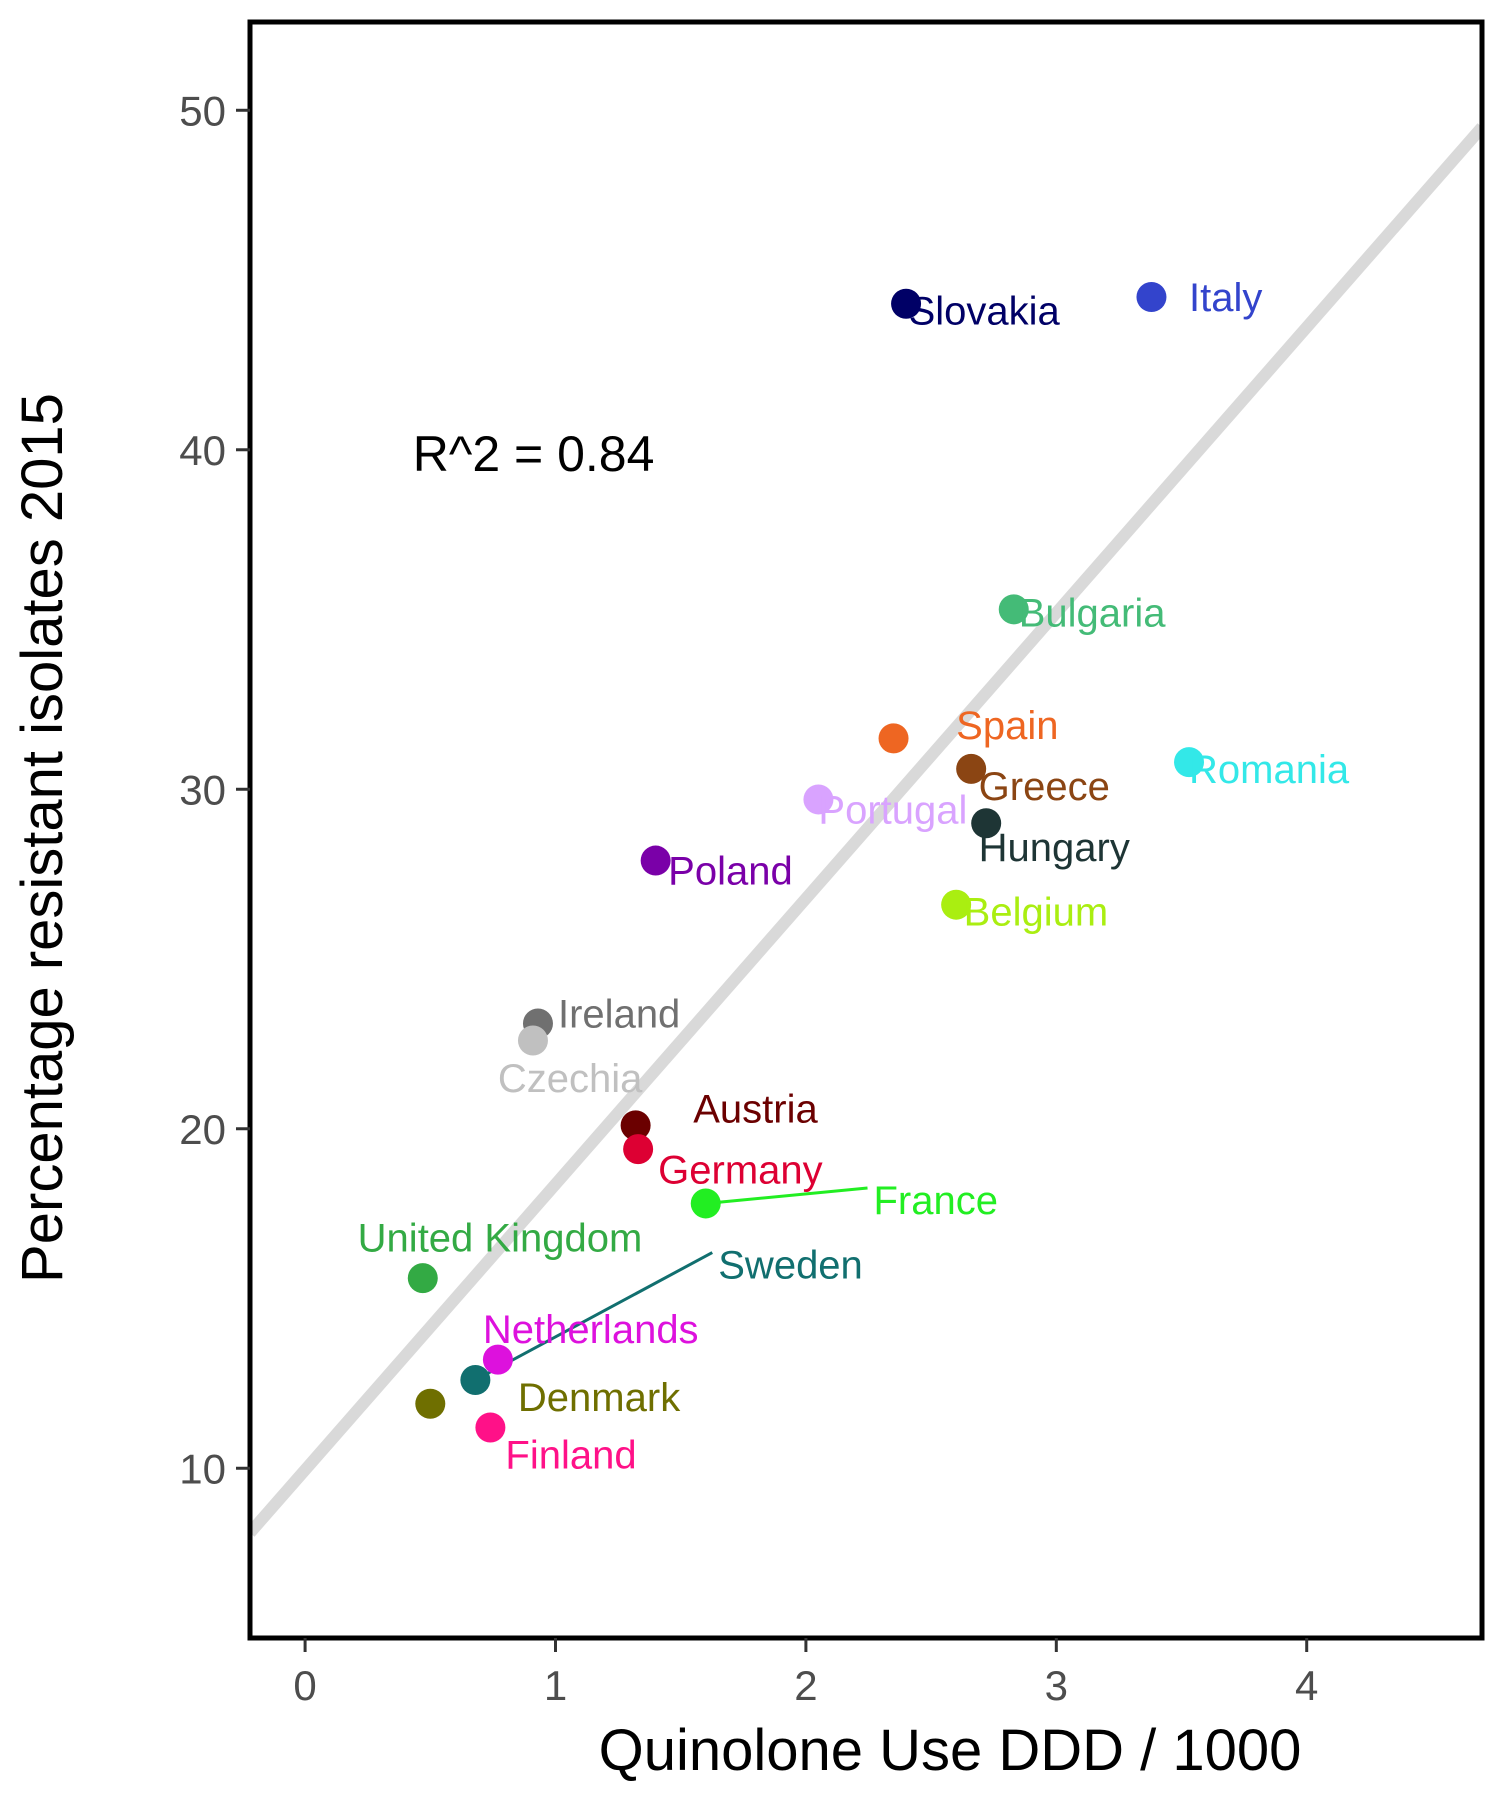  Describe the element at coordinates (1306, 1685) in the screenshot. I see `x-tick-label: 4` at that location.